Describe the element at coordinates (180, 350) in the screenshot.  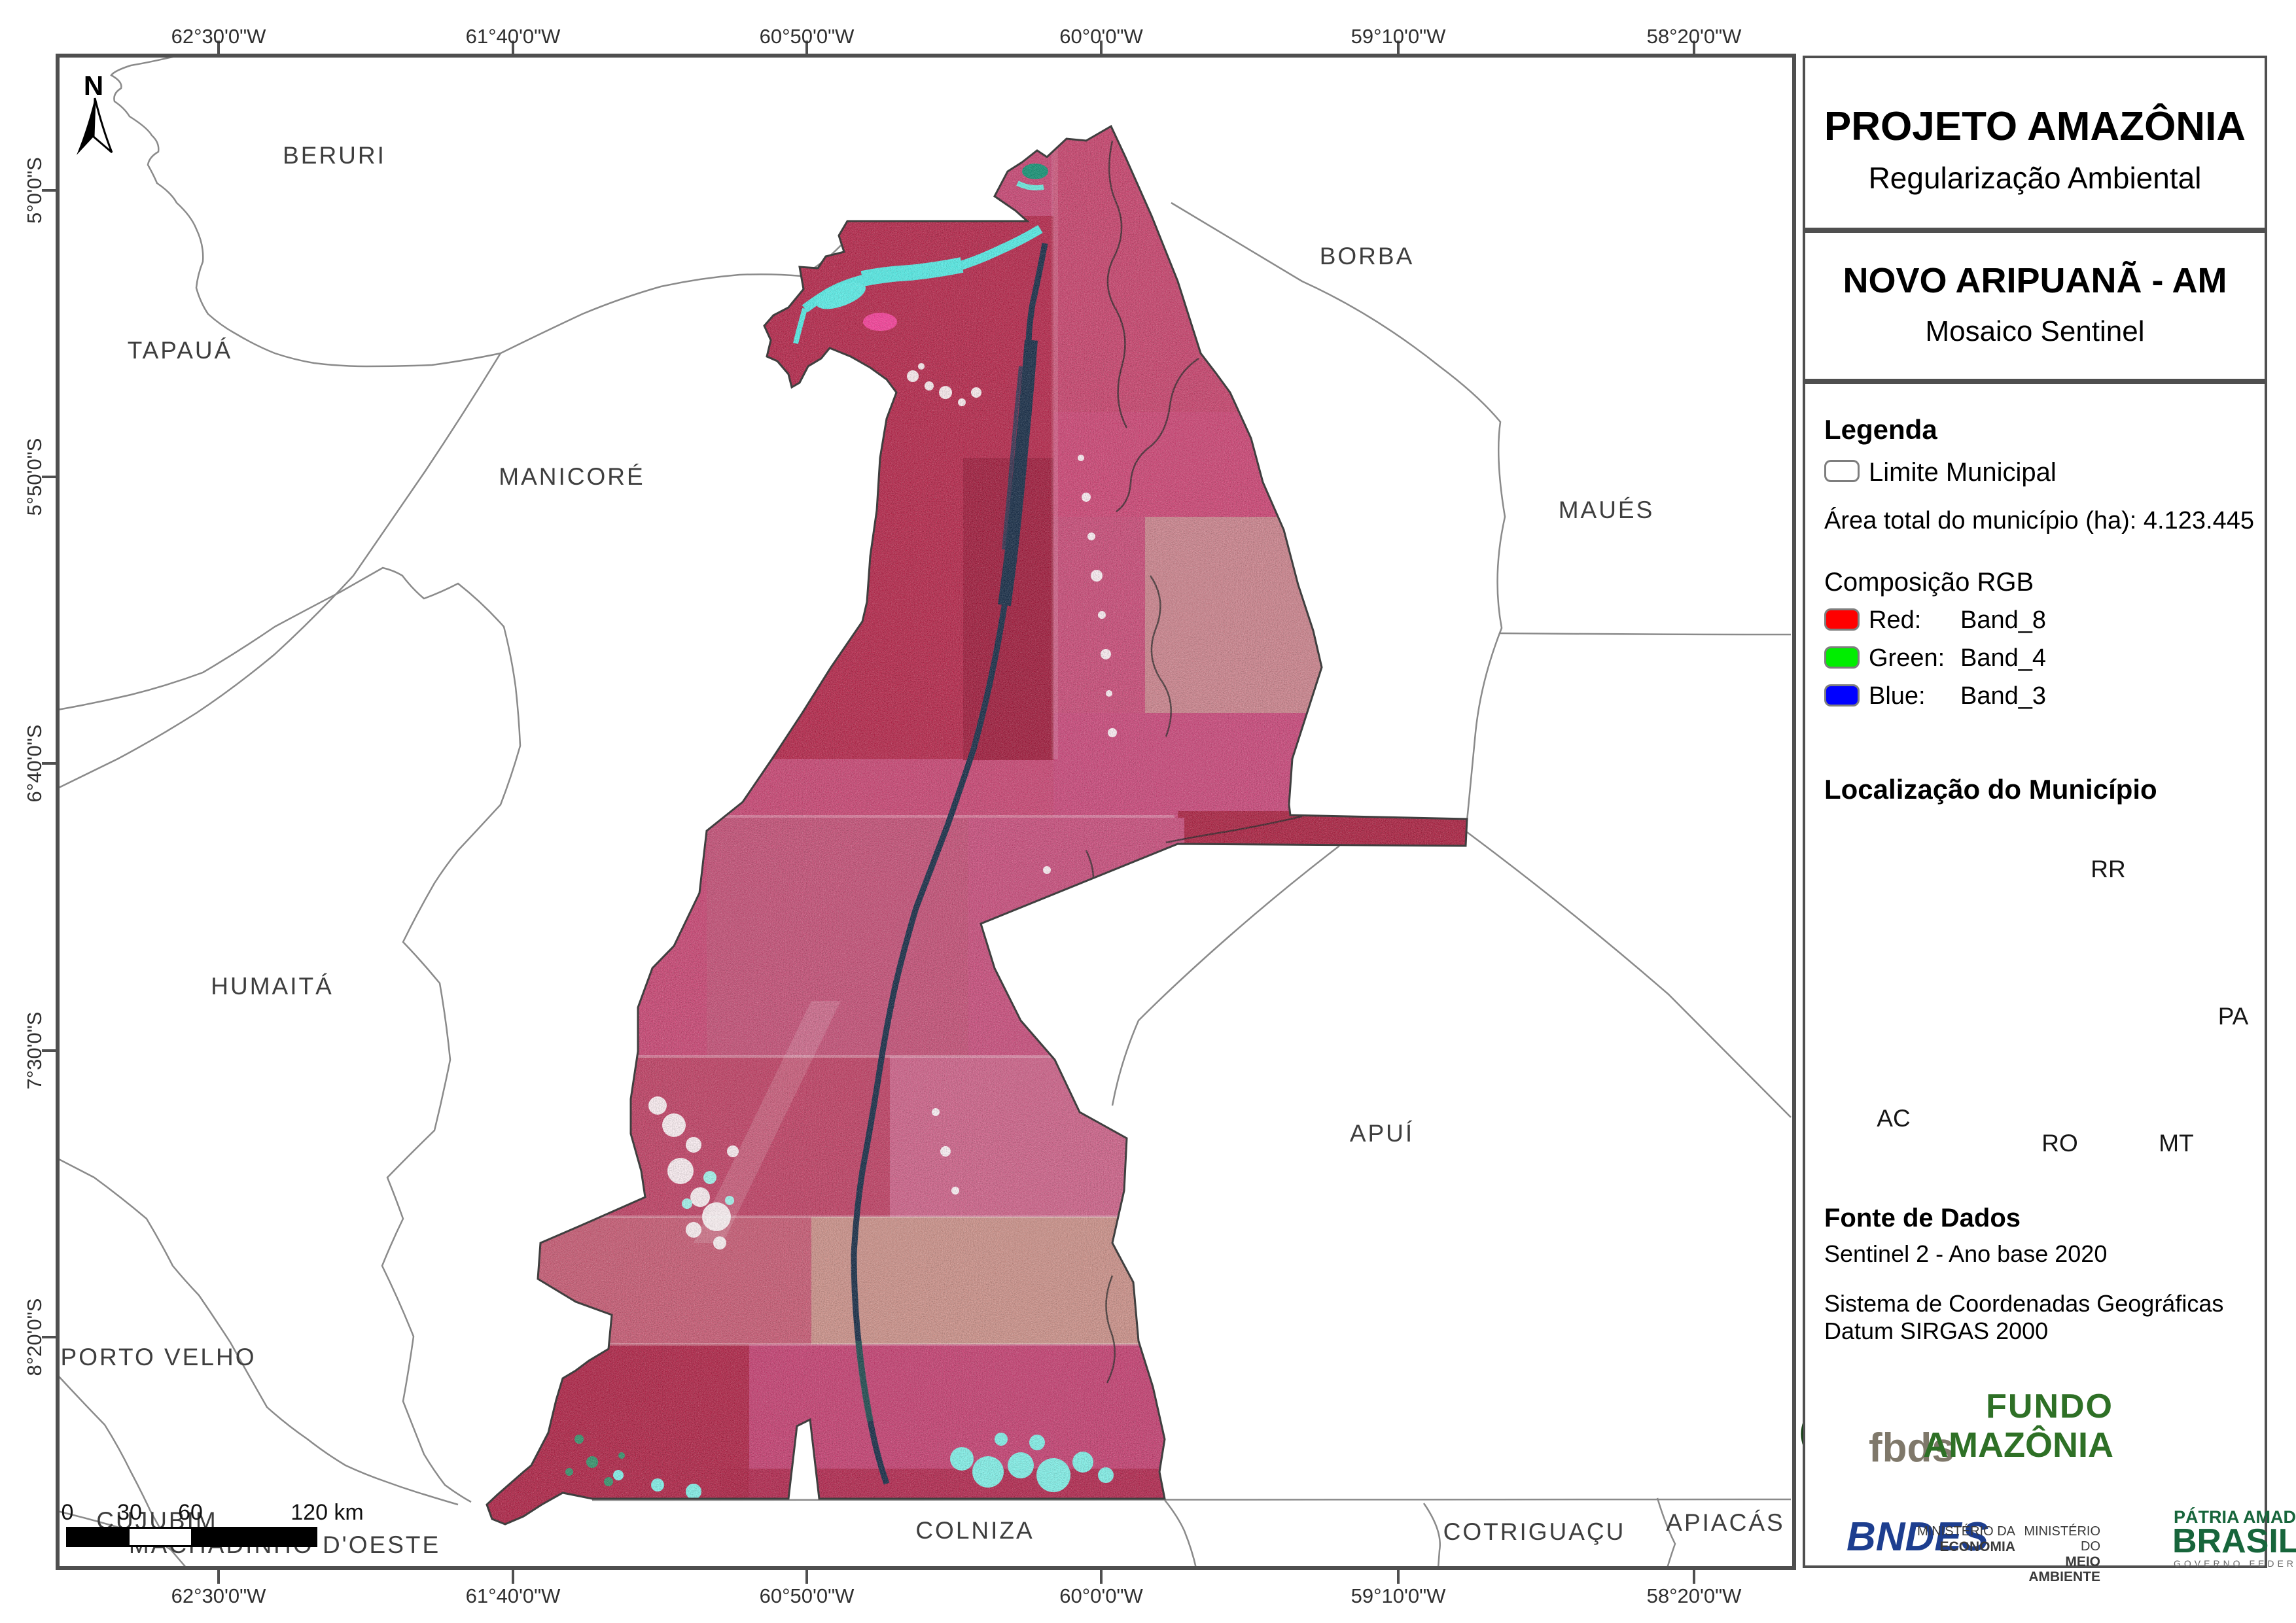
I see `place-label: TAPAUÁ` at that location.